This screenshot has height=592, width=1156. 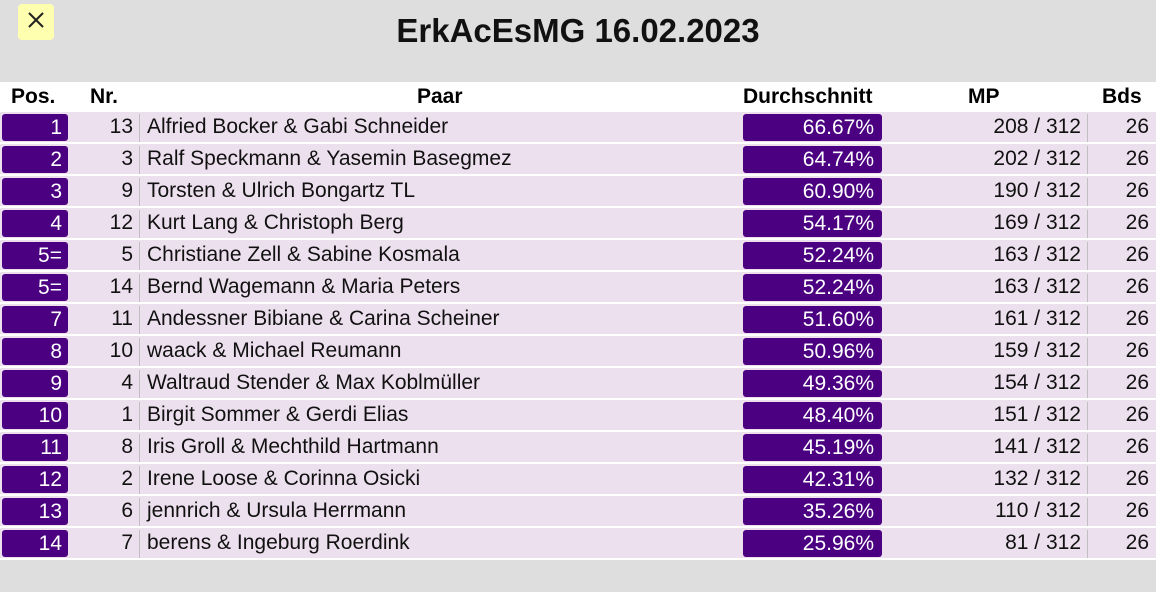 What do you see at coordinates (35, 223) in the screenshot?
I see `position-badge: 4` at bounding box center [35, 223].